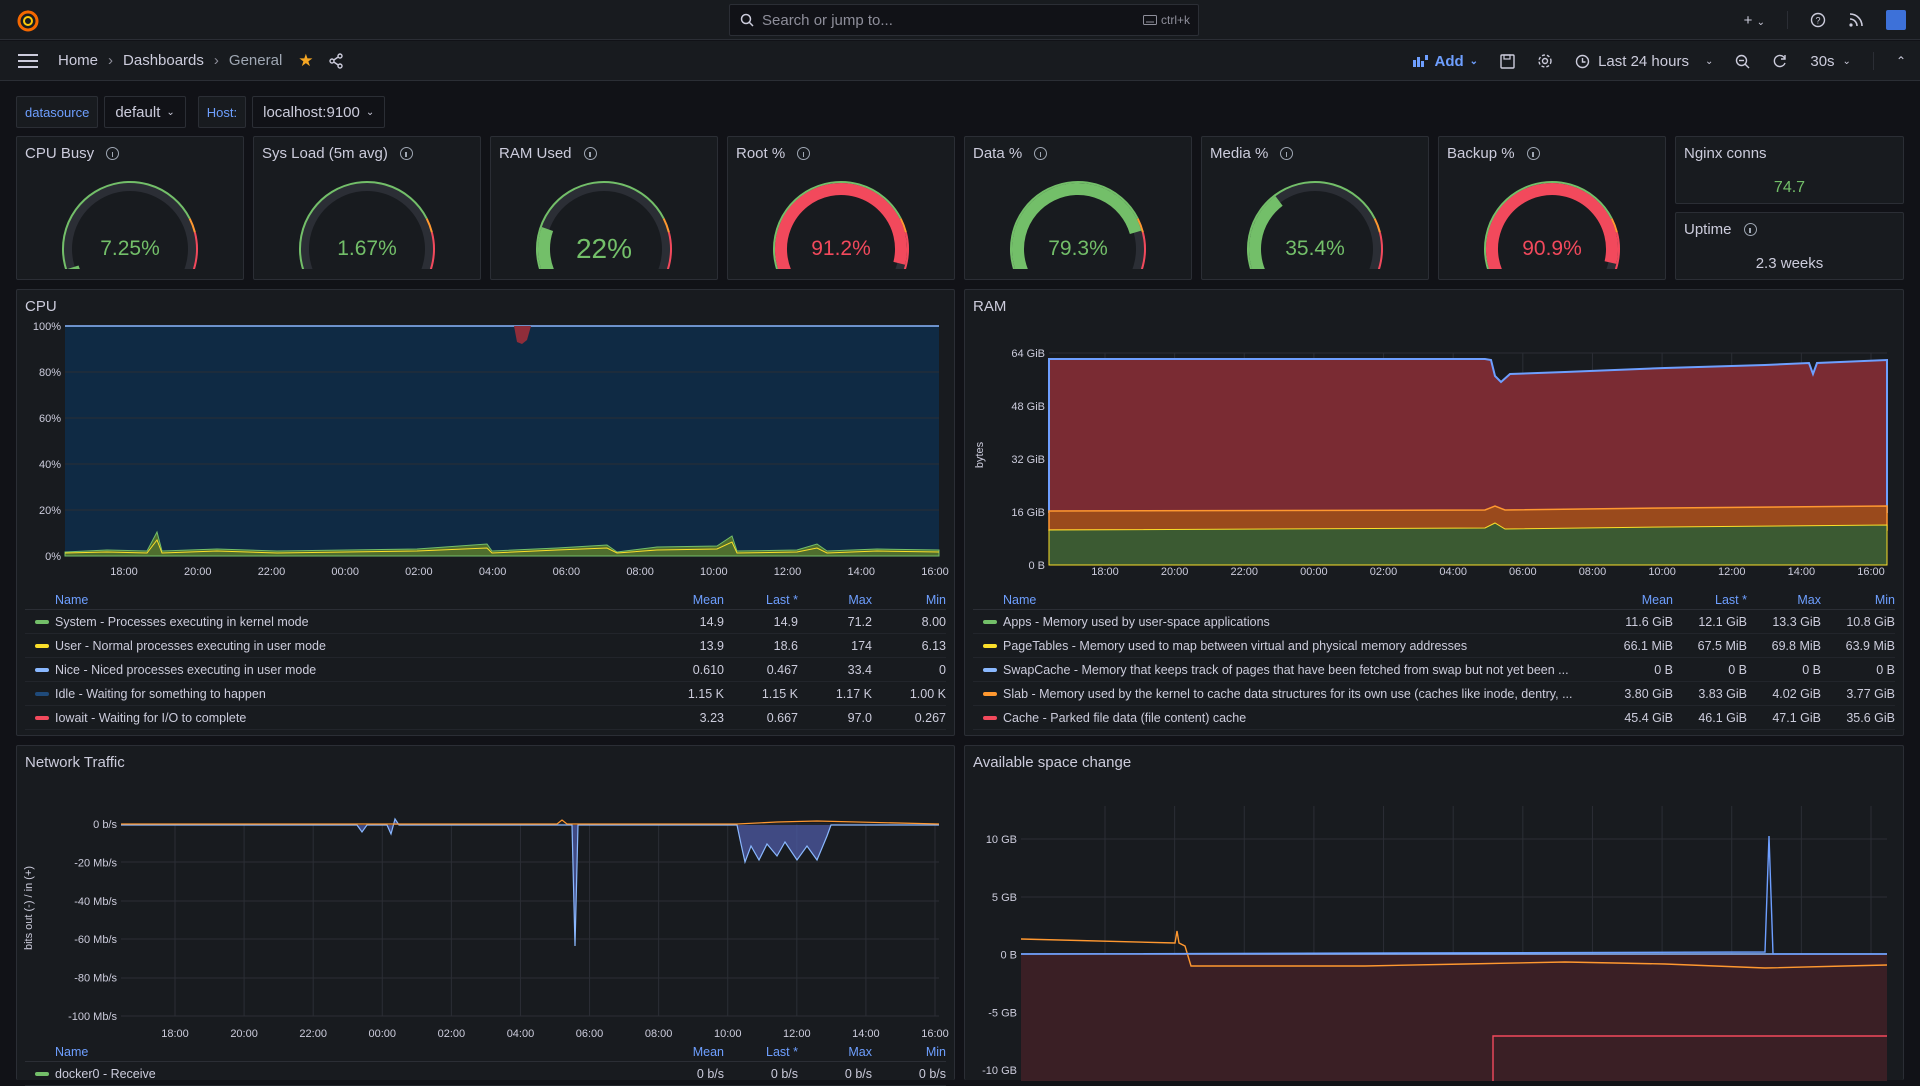 The height and width of the screenshot is (1086, 1920). I want to click on user-avatar, so click(1896, 20).